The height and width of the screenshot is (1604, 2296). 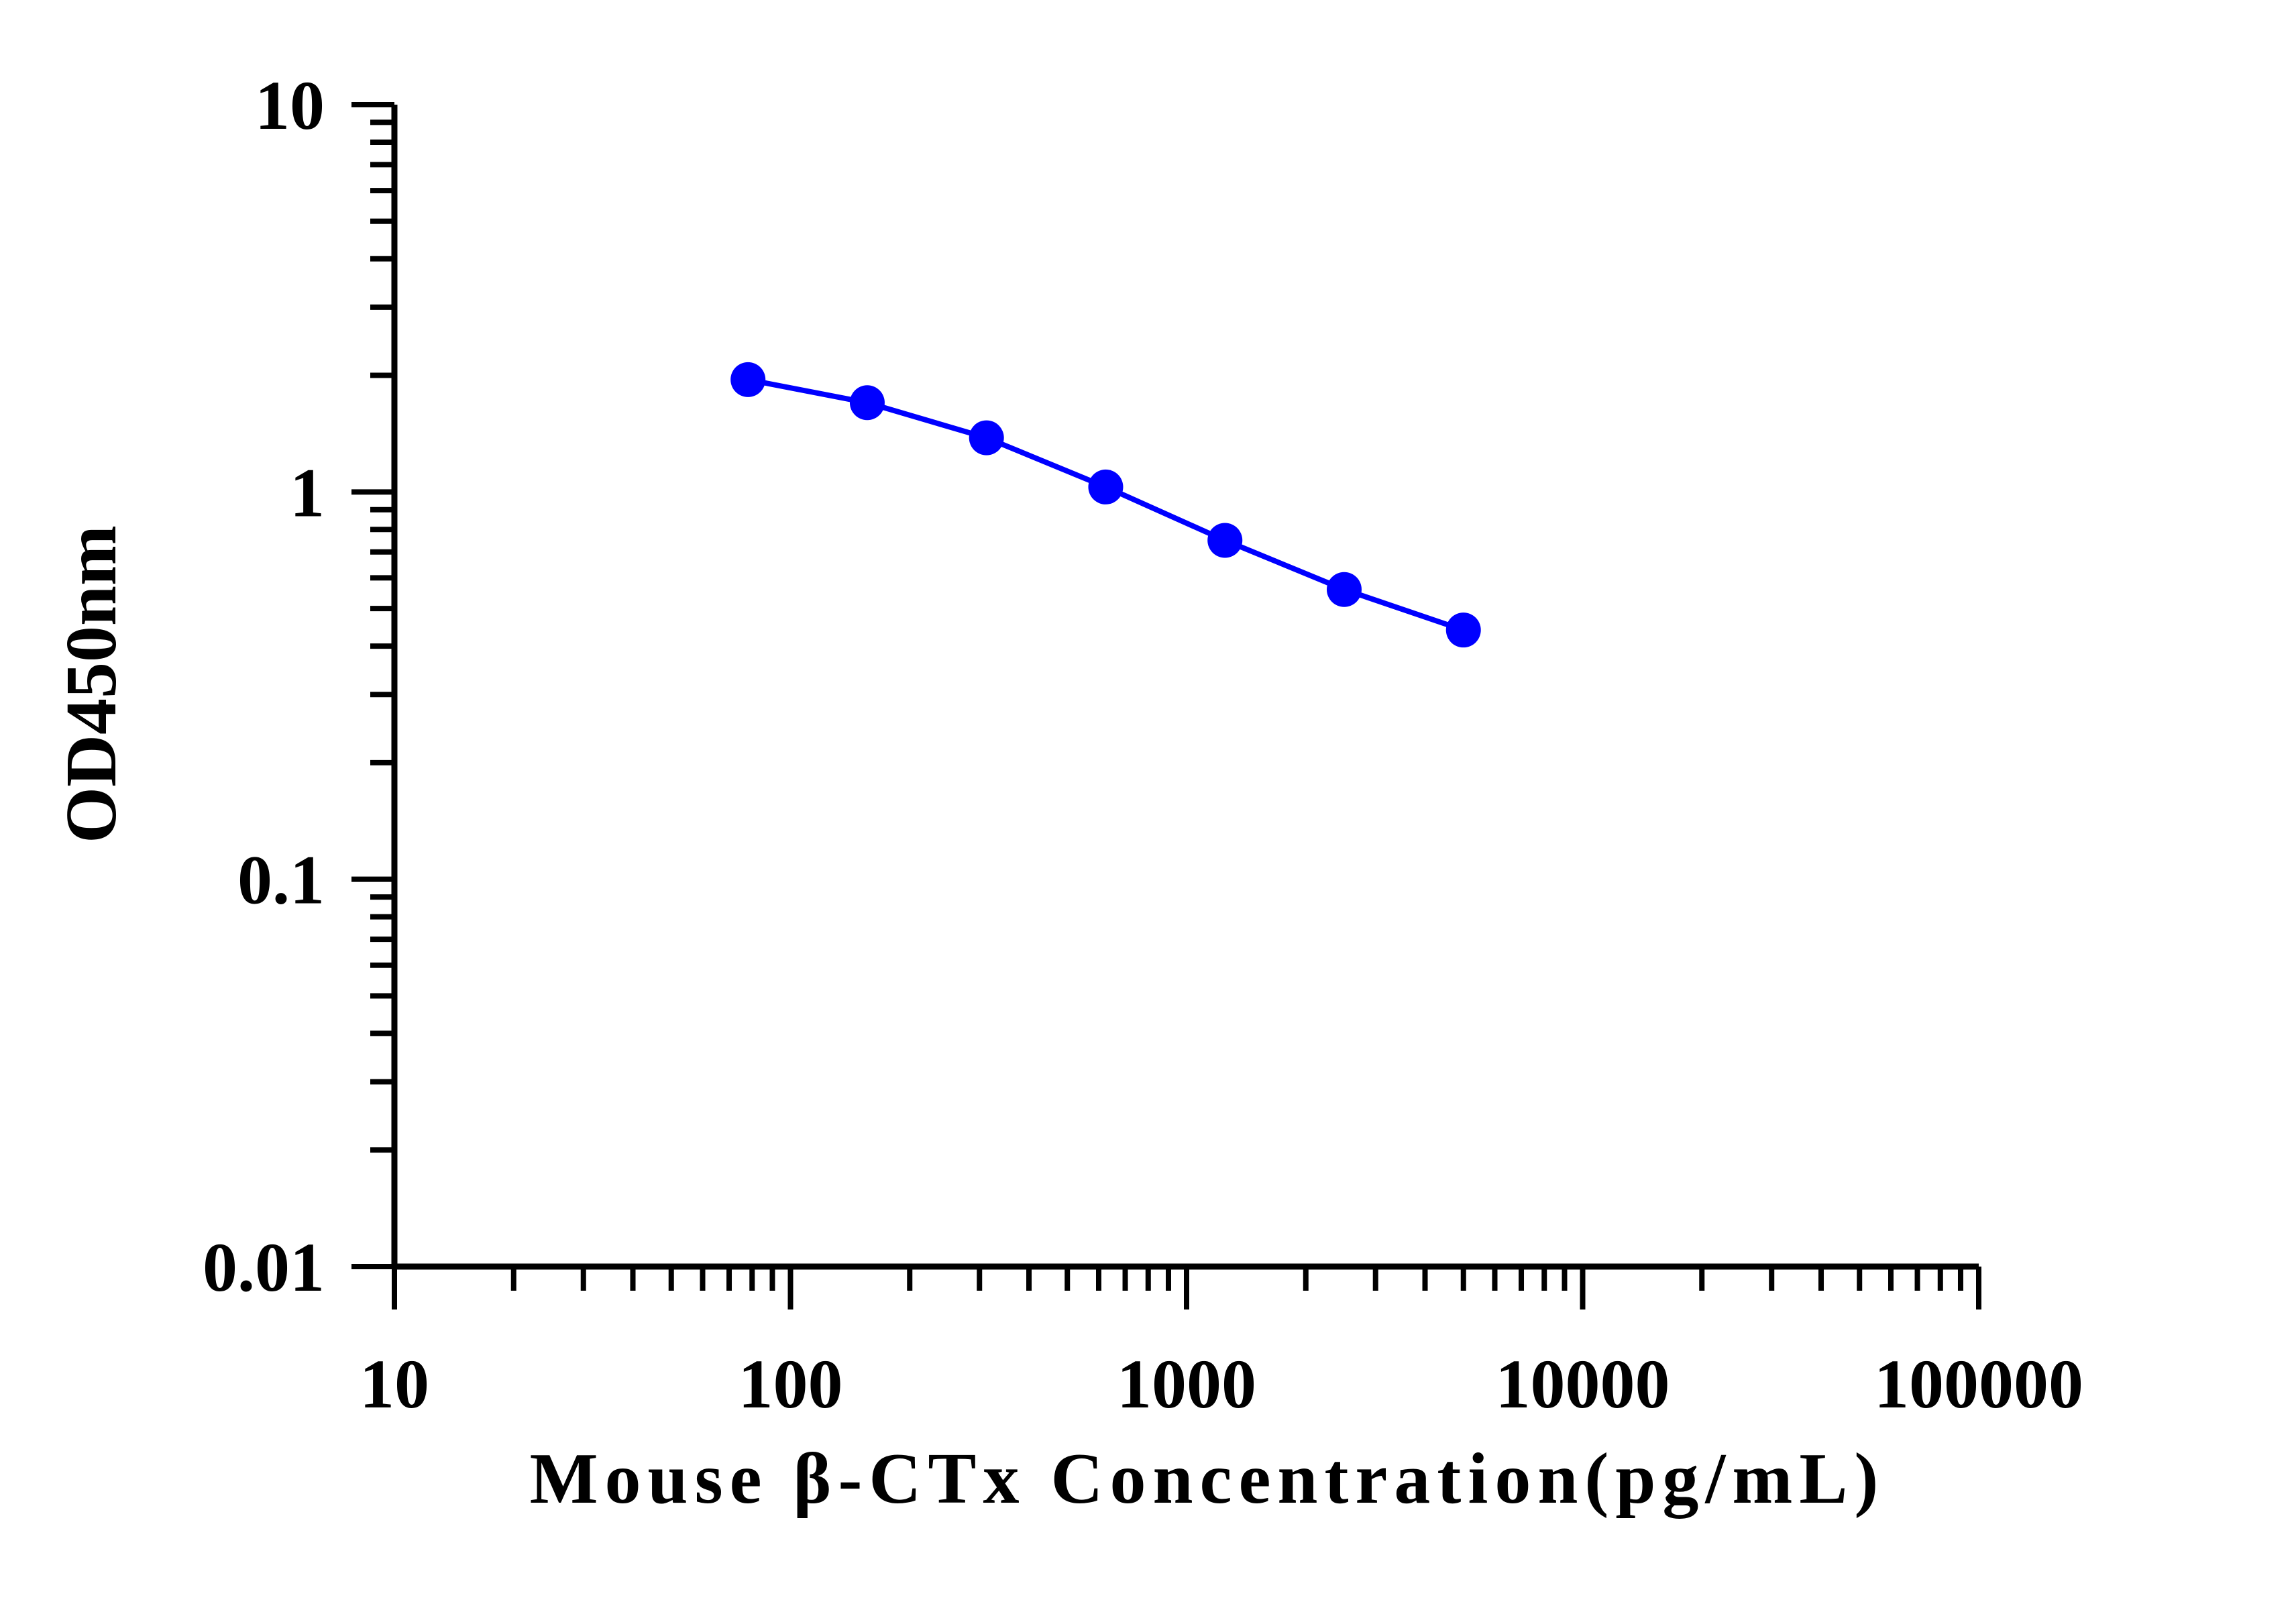 What do you see at coordinates (264, 1267) in the screenshot?
I see `y-tick-label: 0.01` at bounding box center [264, 1267].